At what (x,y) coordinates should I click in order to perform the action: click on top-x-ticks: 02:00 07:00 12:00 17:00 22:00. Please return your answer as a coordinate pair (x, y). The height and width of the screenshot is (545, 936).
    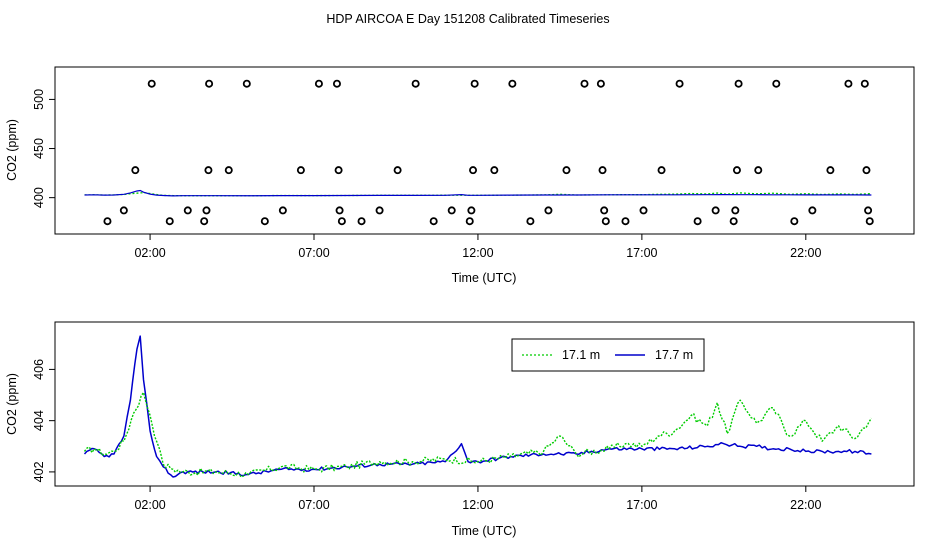
    Looking at the image, I should click on (477, 247).